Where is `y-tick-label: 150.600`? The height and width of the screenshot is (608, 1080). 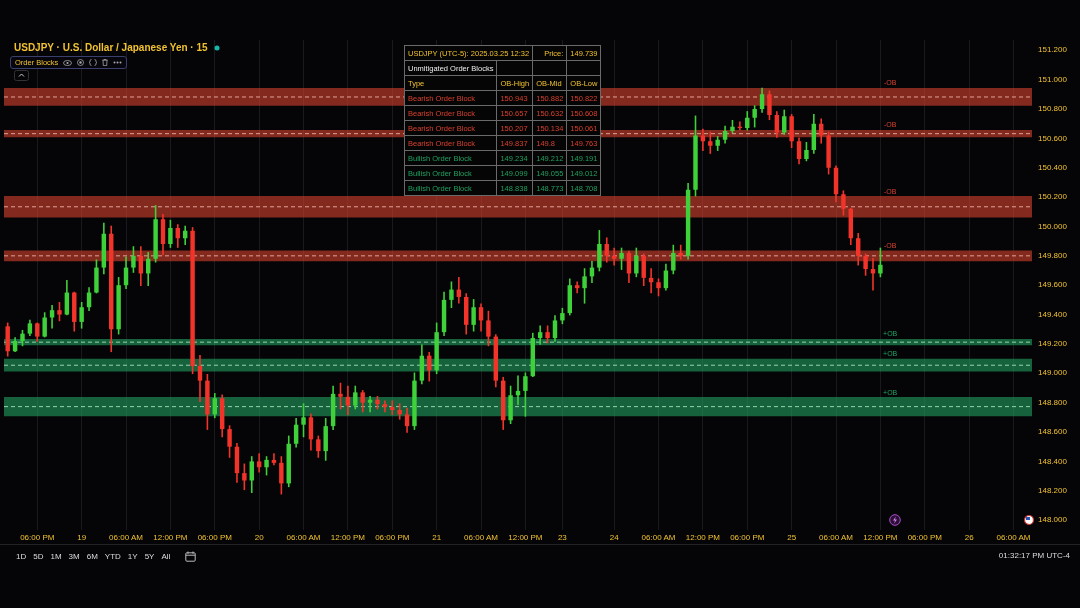 y-tick-label: 150.600 is located at coordinates (1053, 138).